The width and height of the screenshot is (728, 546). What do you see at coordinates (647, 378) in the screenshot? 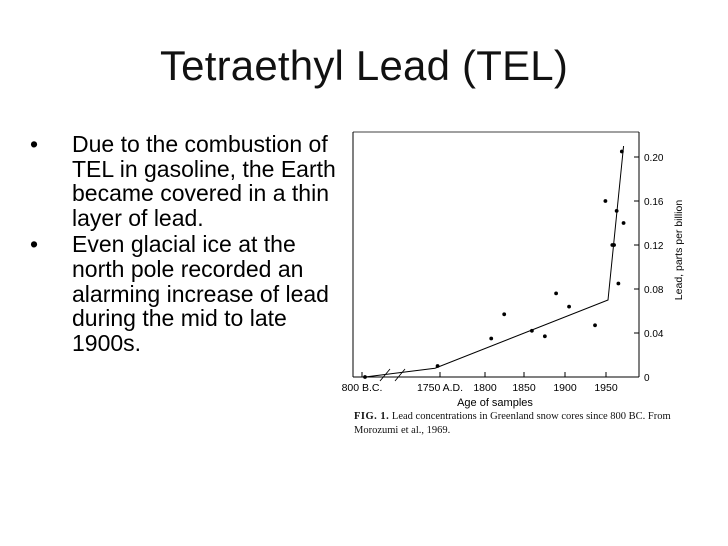
I see `y-tick-label: 0` at bounding box center [647, 378].